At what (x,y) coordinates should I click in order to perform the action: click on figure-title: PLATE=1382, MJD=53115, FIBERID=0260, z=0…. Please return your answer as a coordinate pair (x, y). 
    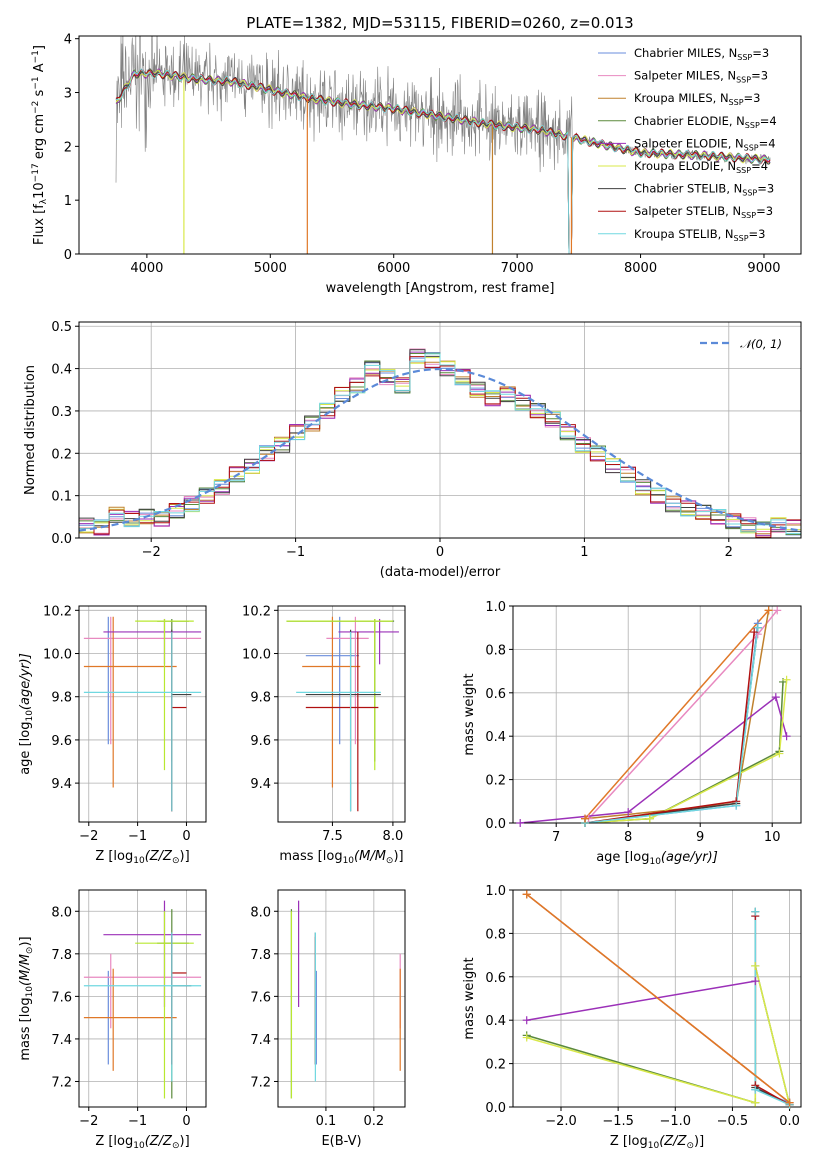
    Looking at the image, I should click on (439, 23).